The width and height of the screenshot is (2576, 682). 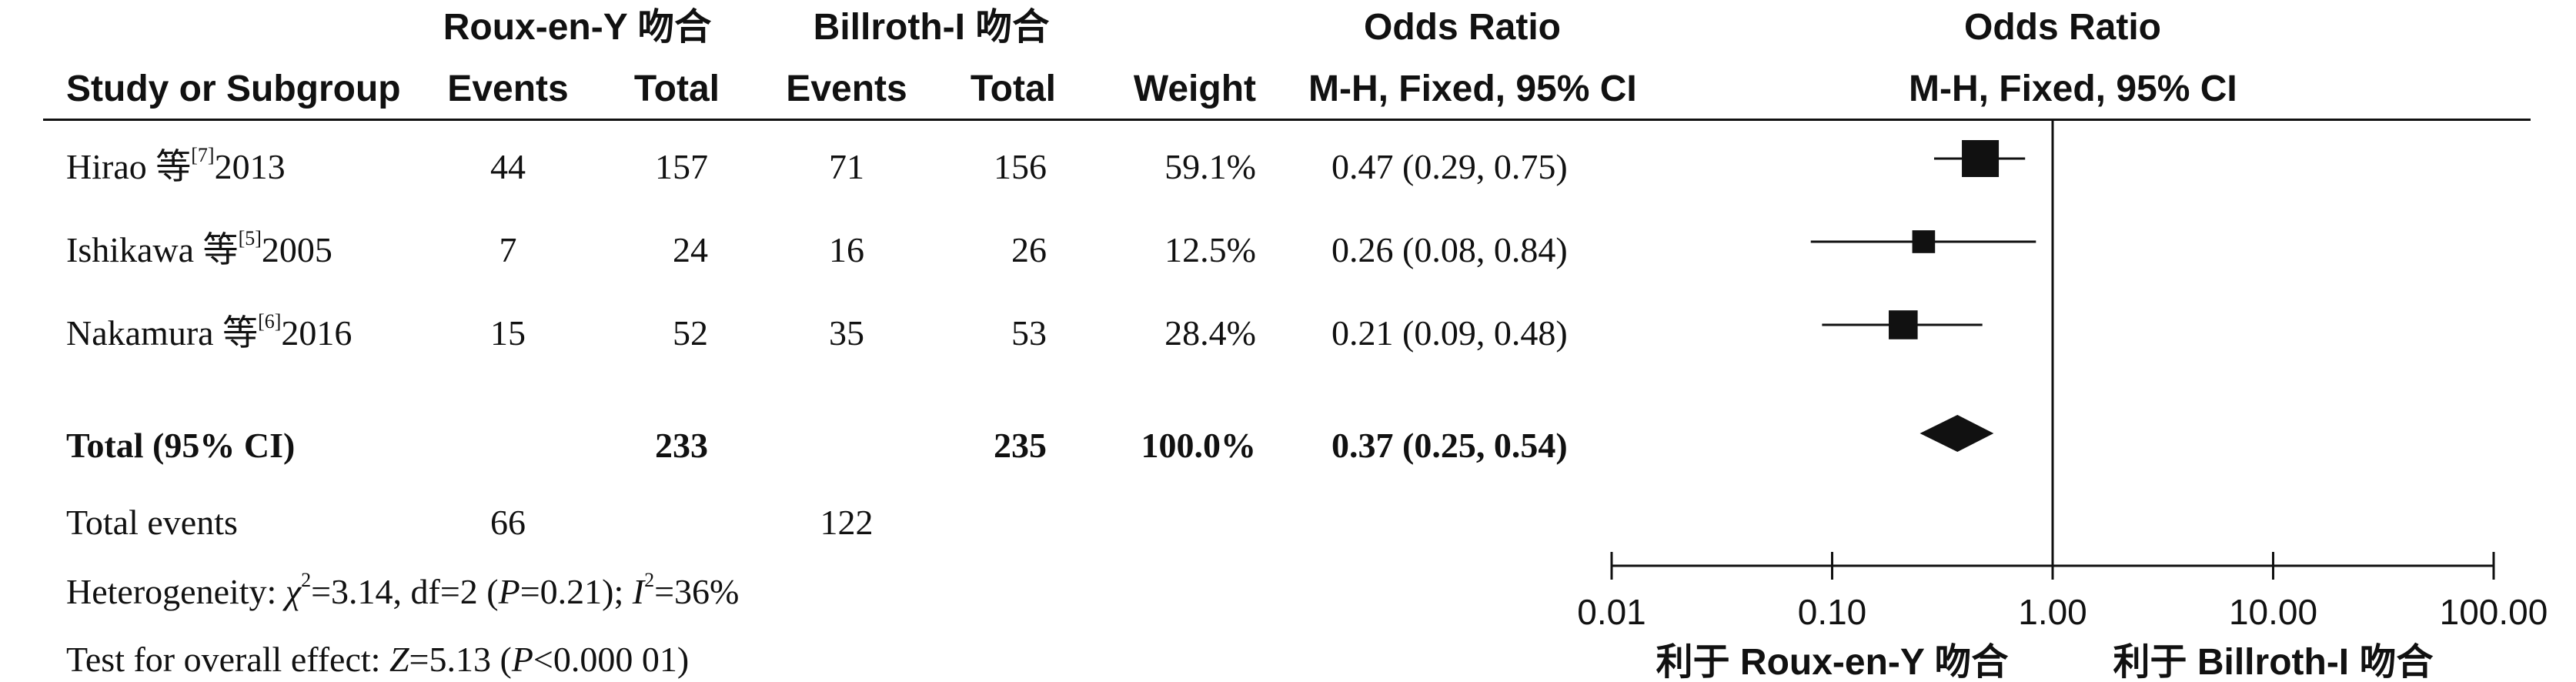 What do you see at coordinates (181, 445) in the screenshot?
I see `total-label: Total (95% CI)` at bounding box center [181, 445].